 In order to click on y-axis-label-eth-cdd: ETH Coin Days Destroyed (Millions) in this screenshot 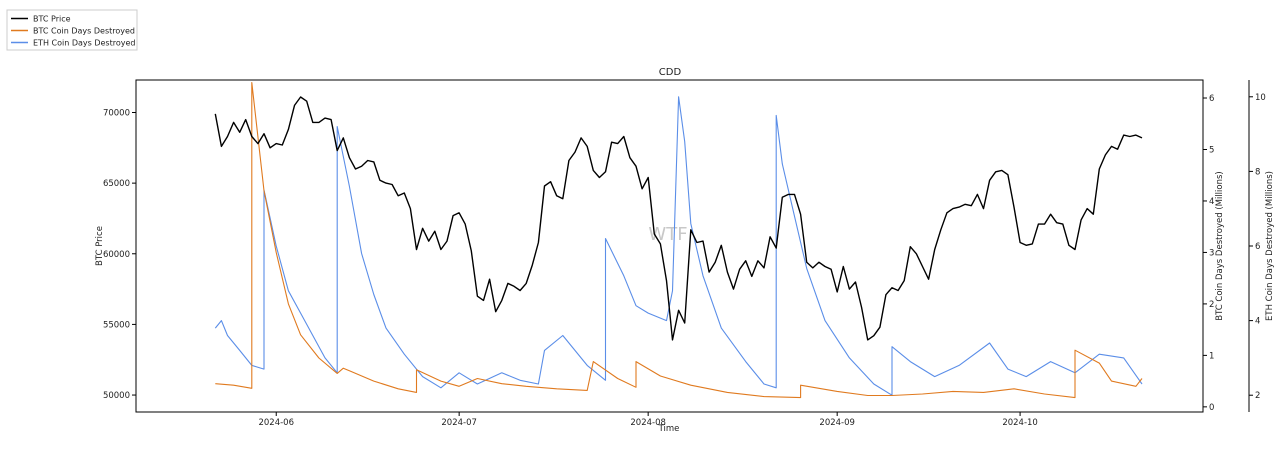, I will do `click(1270, 246)`.